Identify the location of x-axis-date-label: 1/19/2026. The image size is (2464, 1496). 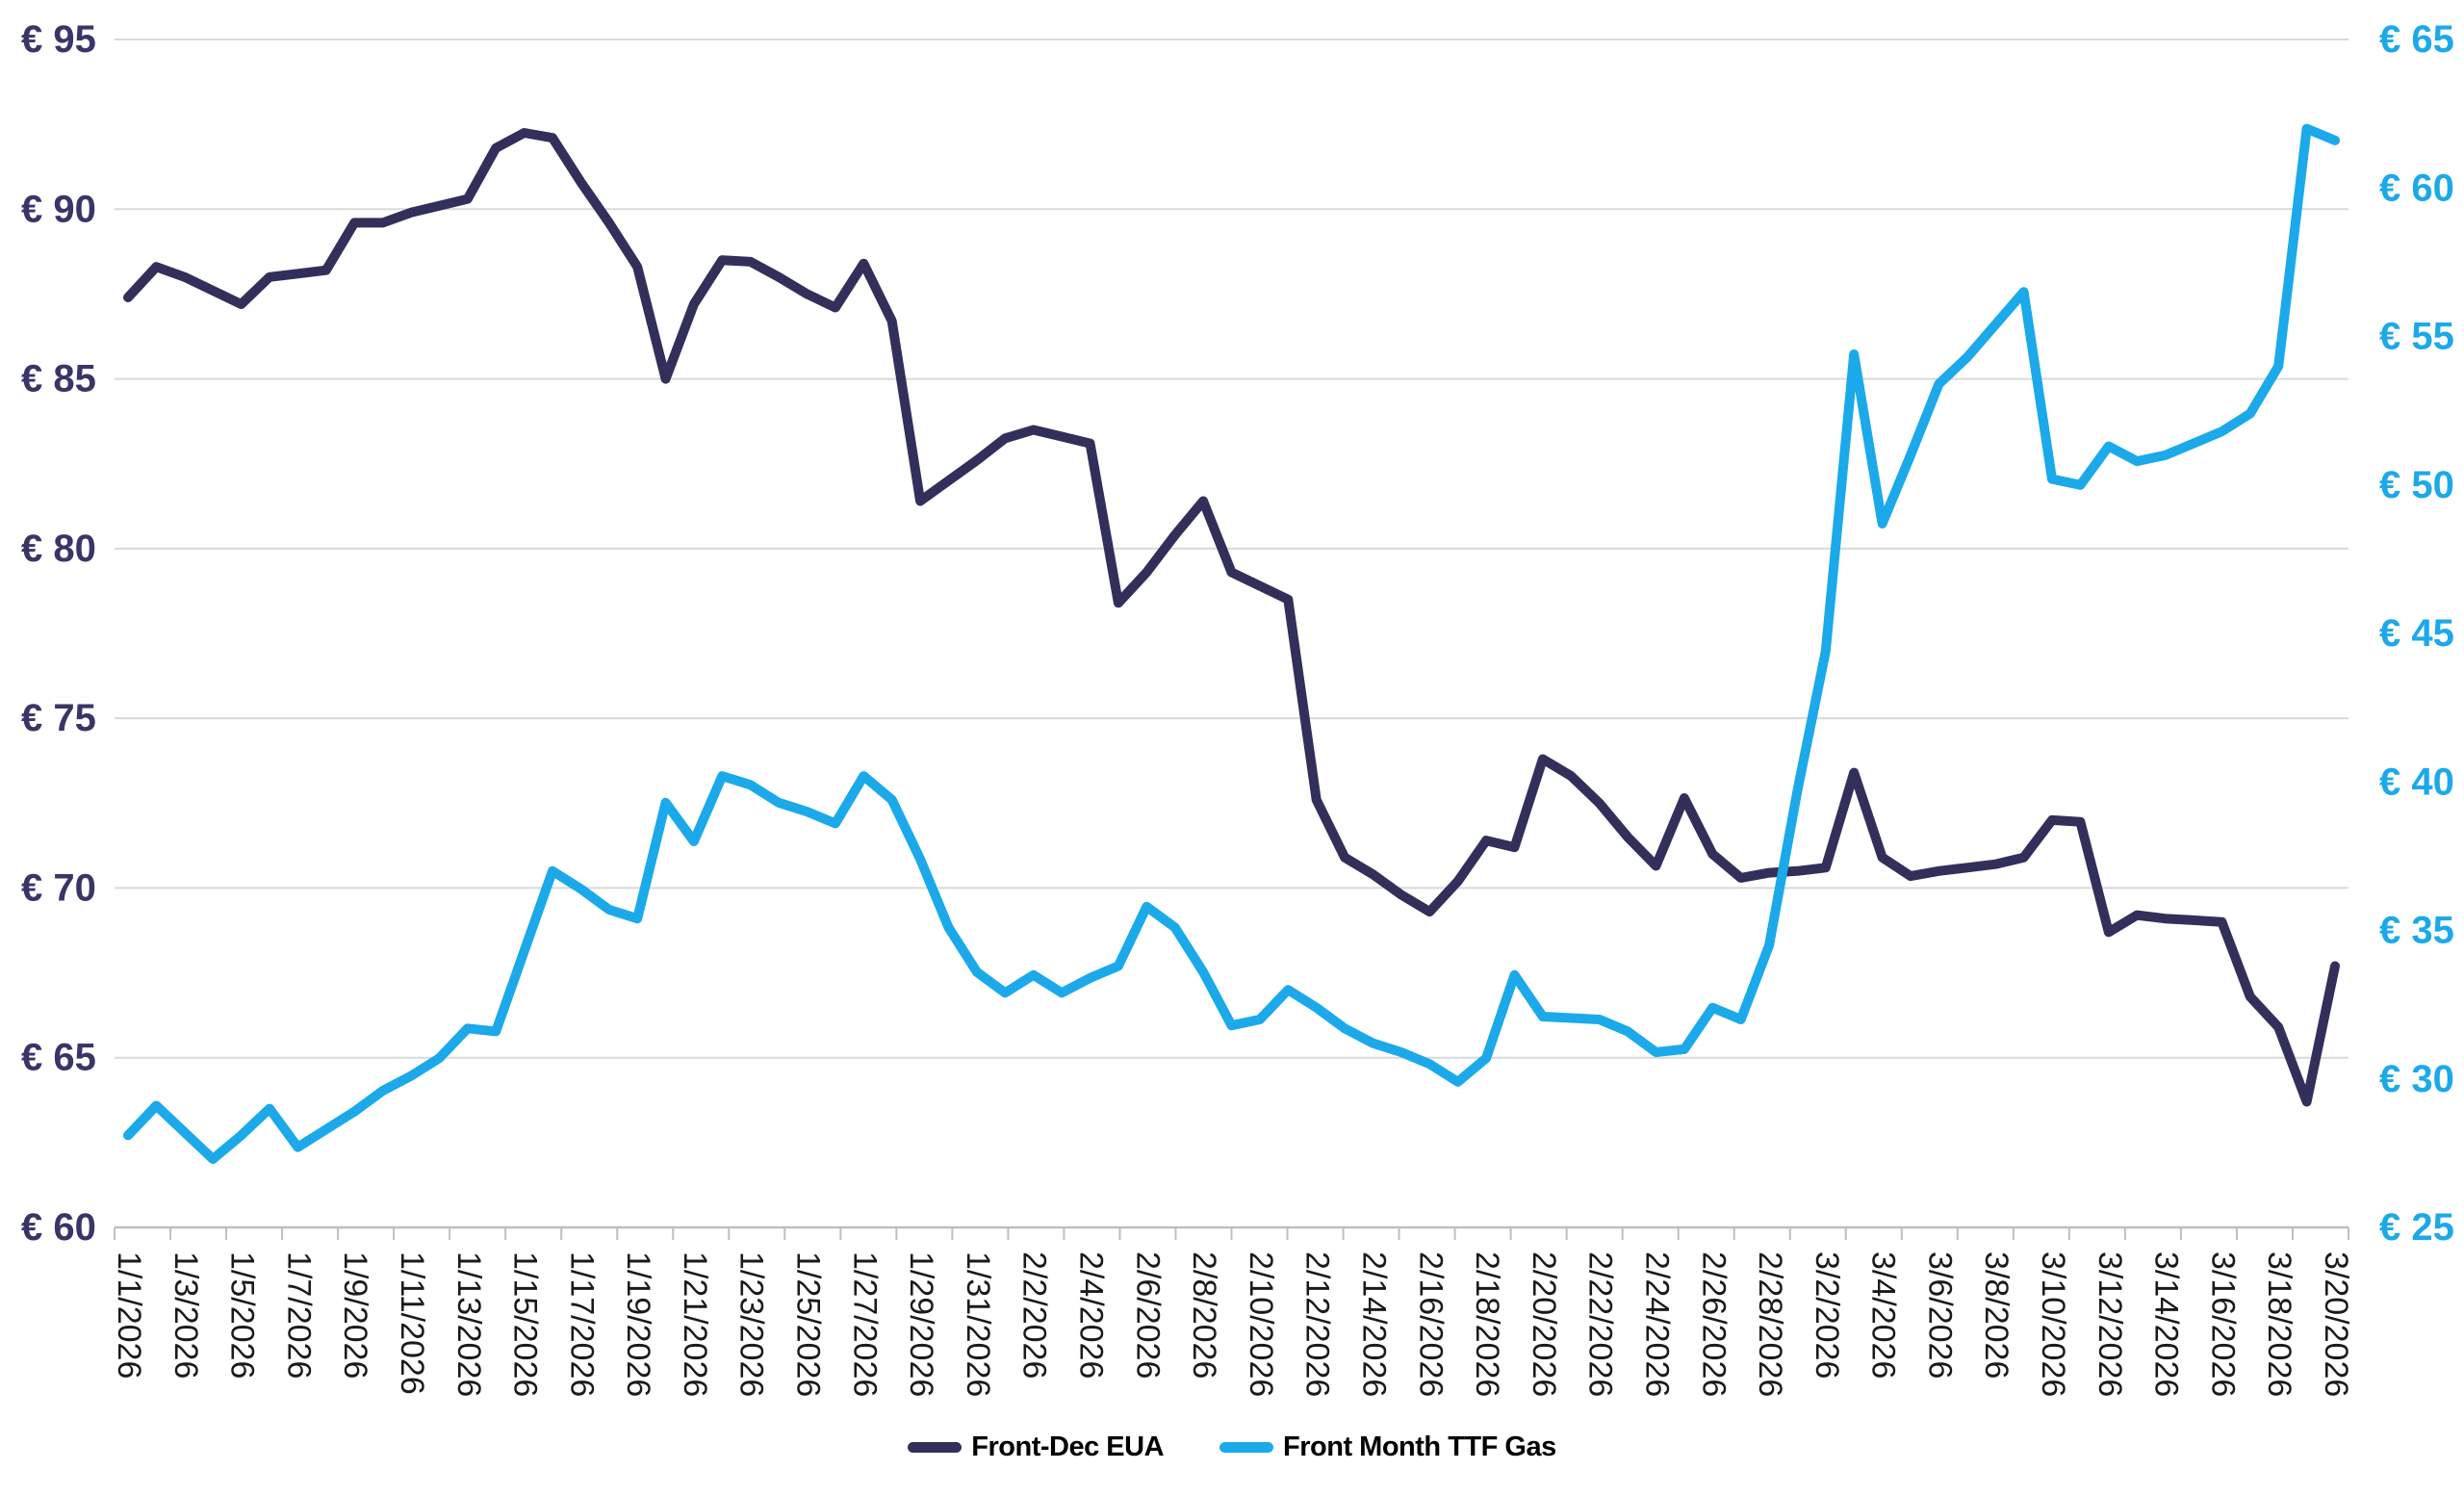
(638, 1324).